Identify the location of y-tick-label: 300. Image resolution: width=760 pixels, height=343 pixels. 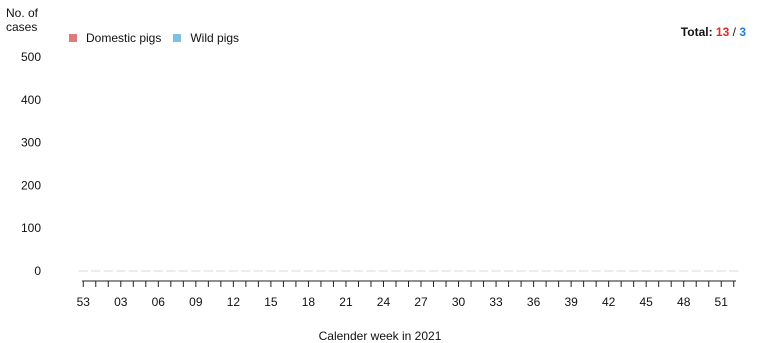
(31, 143).